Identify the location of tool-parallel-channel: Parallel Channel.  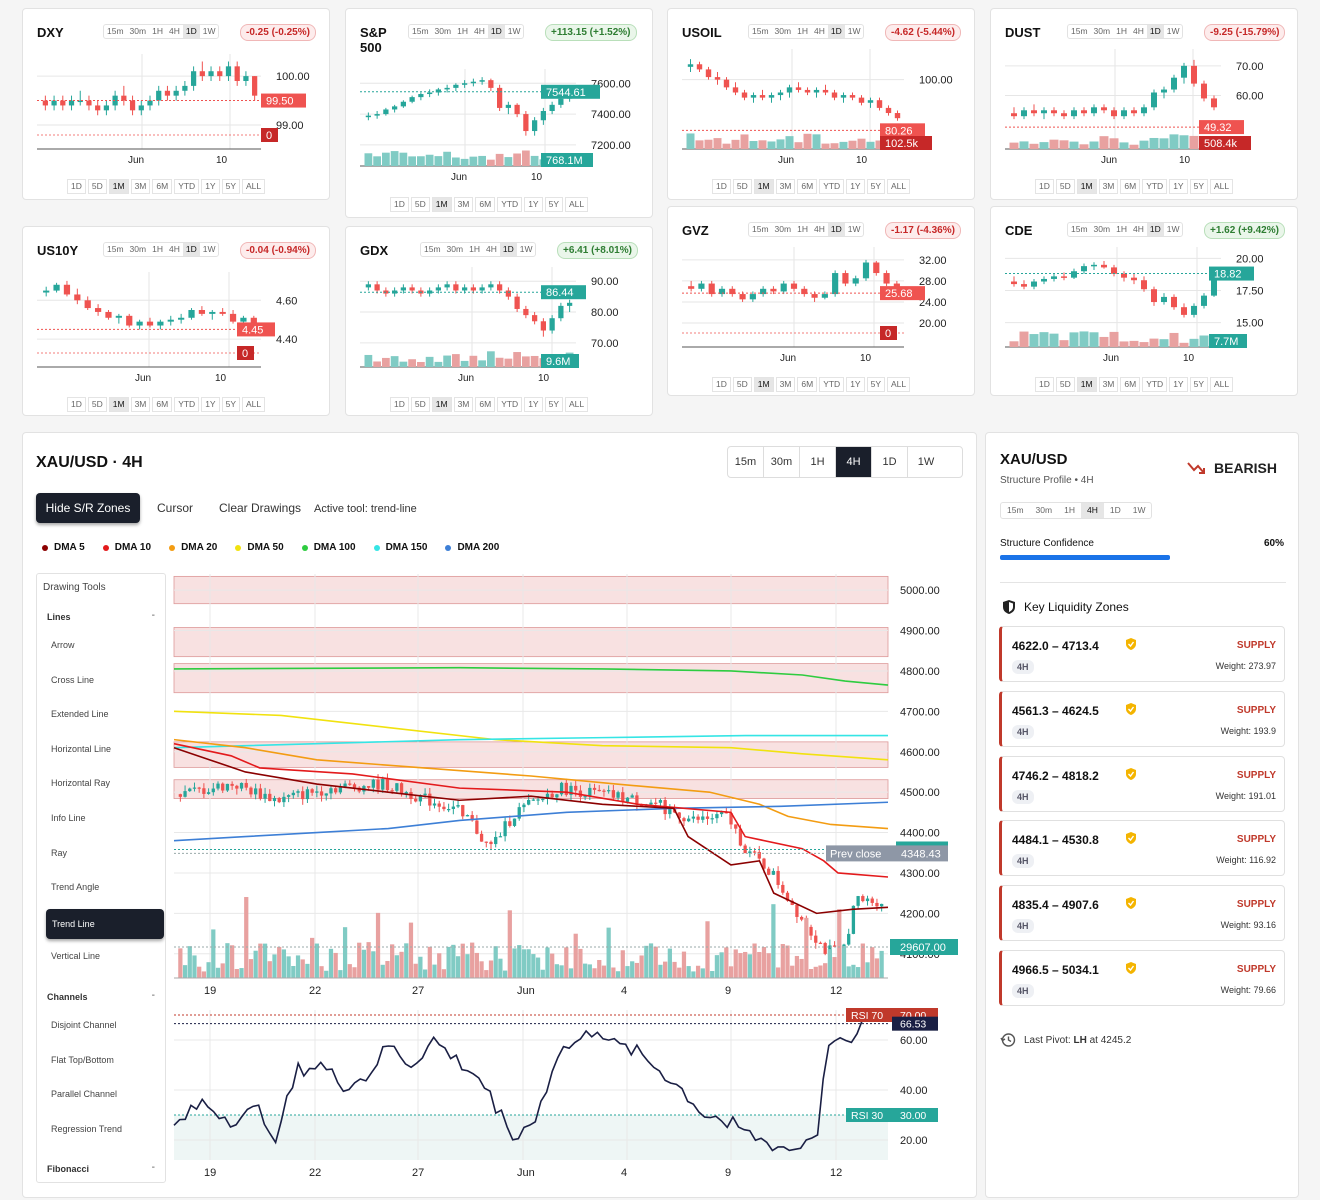
(84, 1094).